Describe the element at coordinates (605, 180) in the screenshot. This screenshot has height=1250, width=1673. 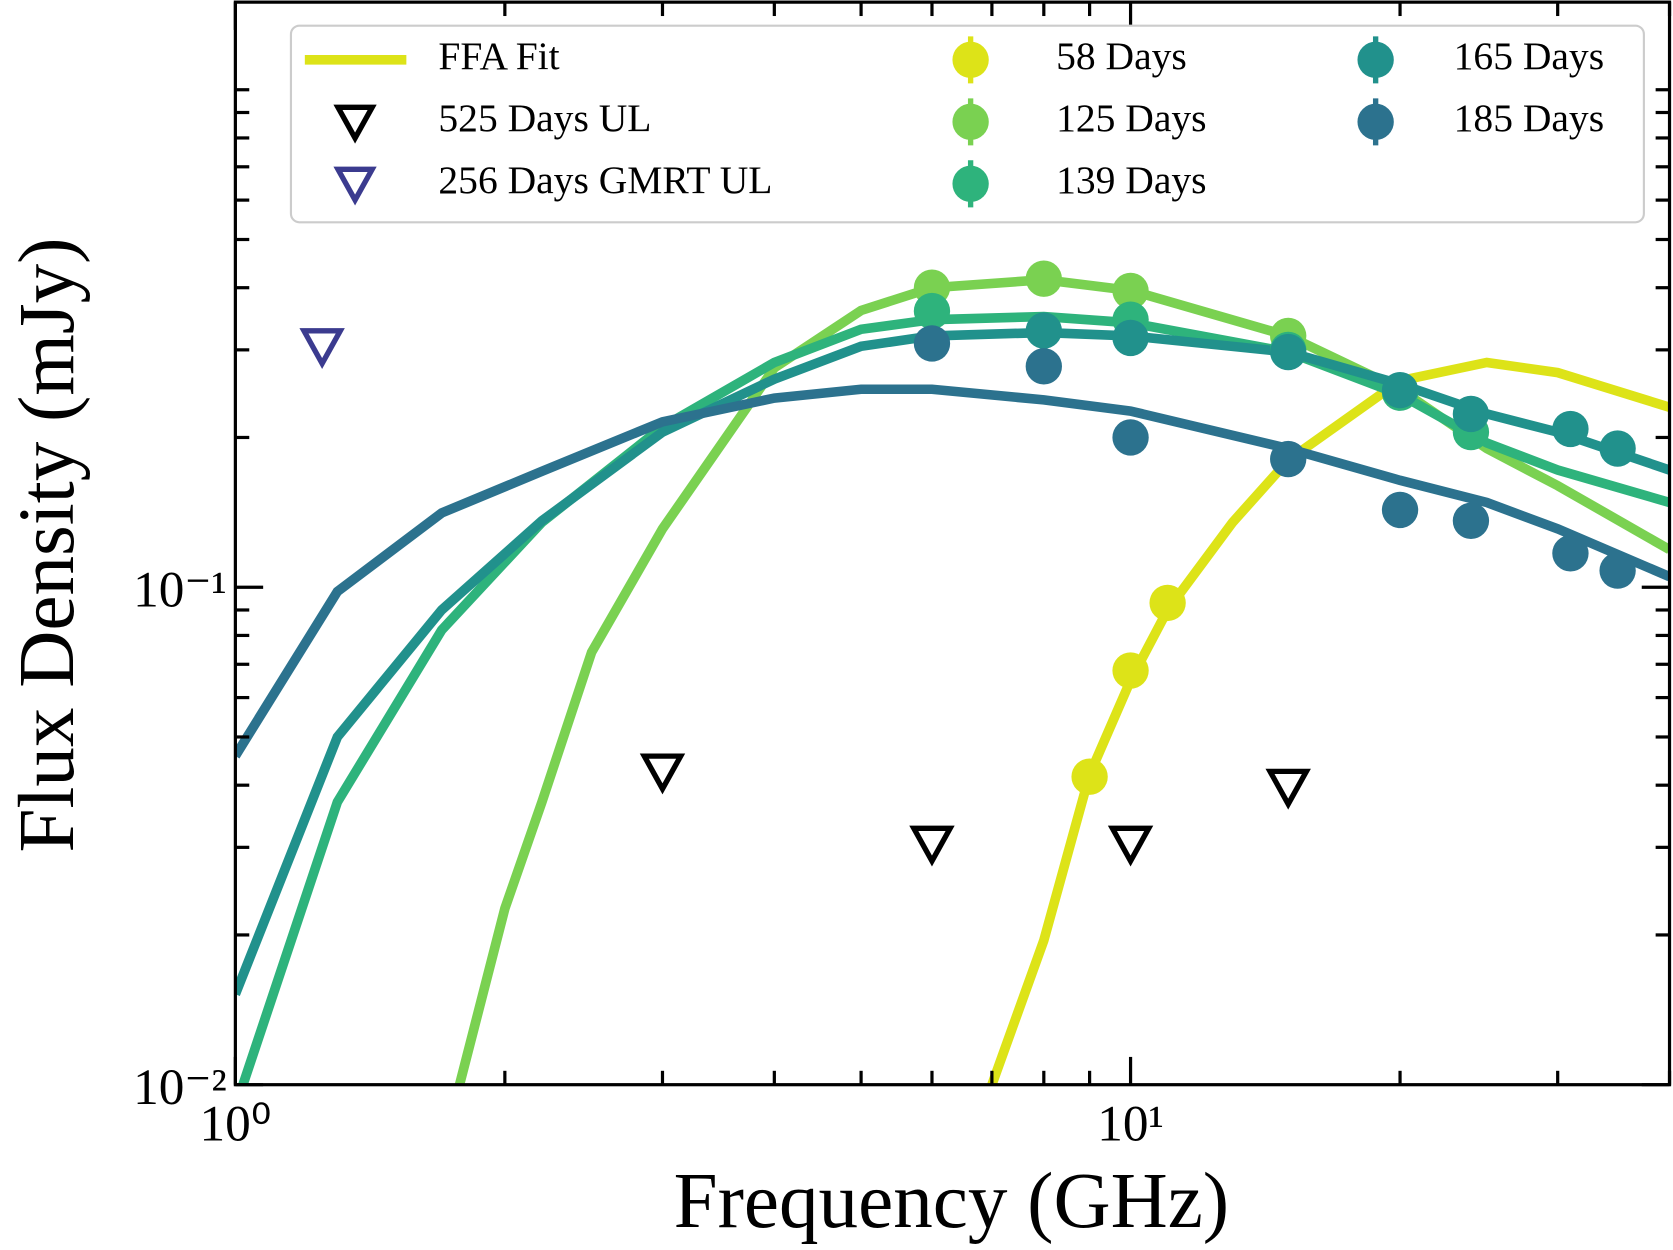
I see `legend-label: 256 Days GMRT UL` at that location.